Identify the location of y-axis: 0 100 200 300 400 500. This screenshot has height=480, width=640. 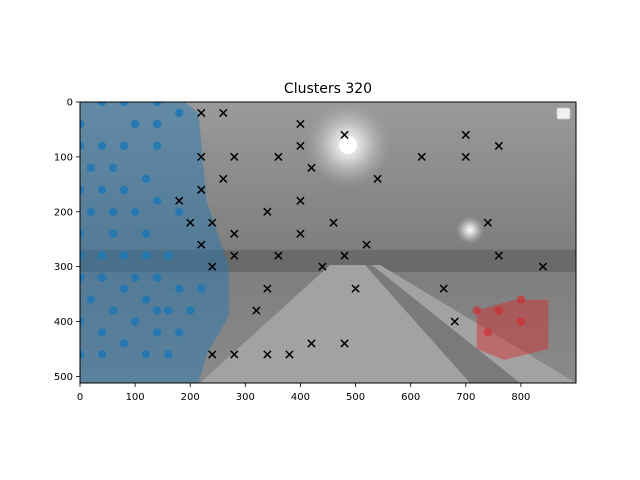
(67, 240).